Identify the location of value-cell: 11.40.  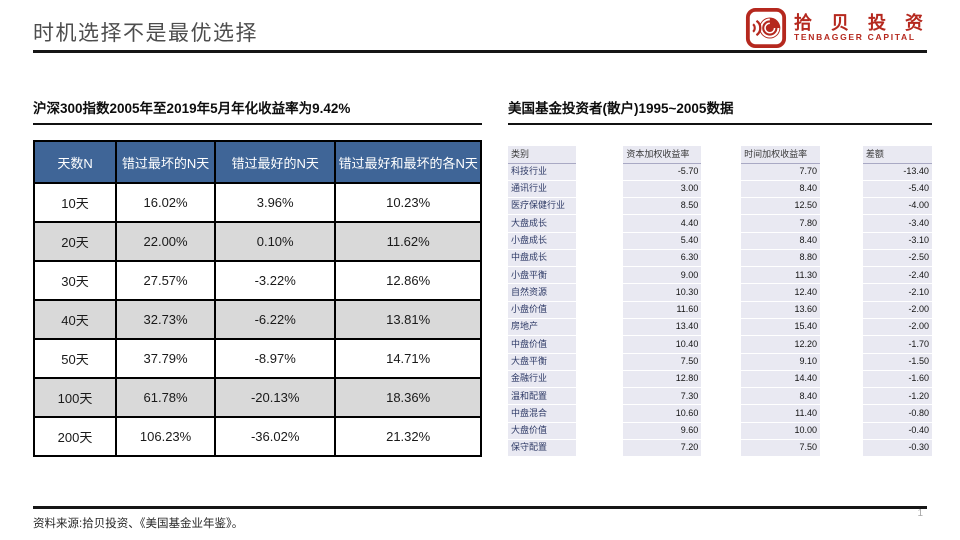
(781, 414).